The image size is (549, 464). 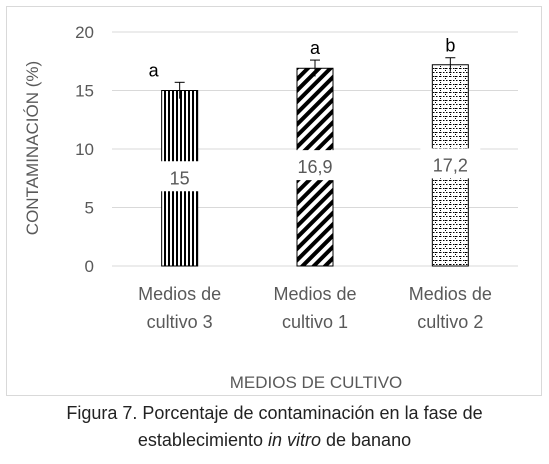 I want to click on y-axis-title: CONTAMINACIÓN (%), so click(x=32, y=148).